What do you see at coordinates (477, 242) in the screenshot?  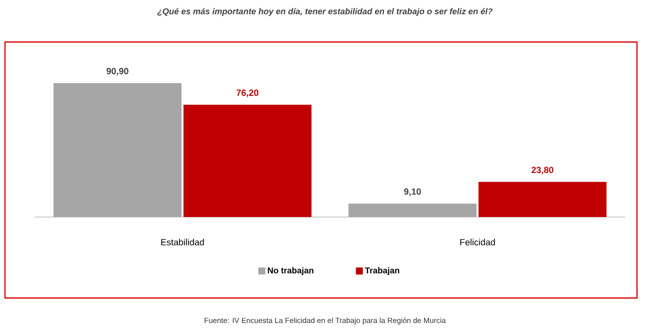 I see `x-tick-label: Felicidad` at bounding box center [477, 242].